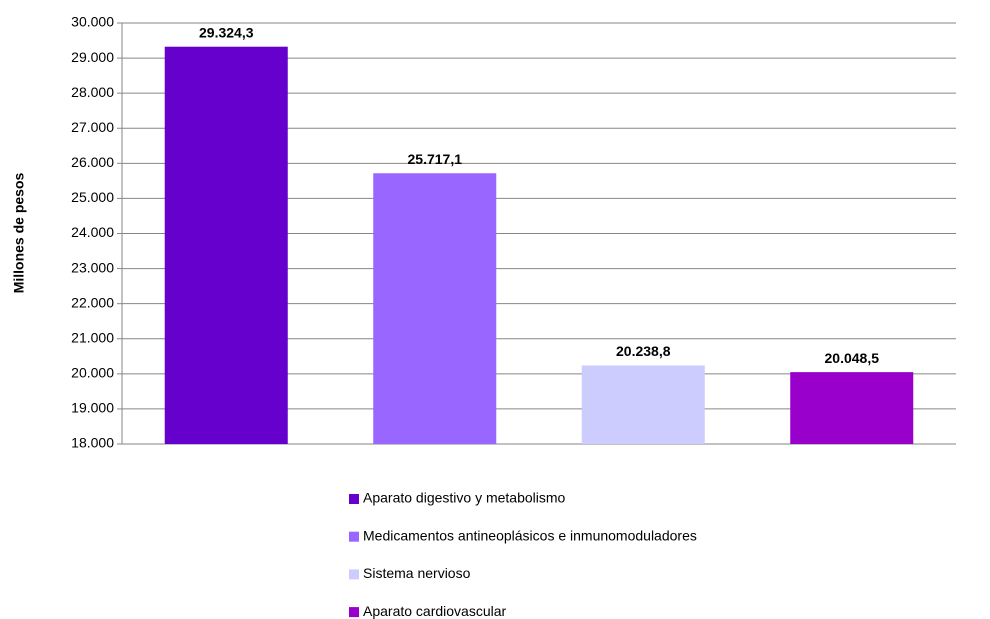 The image size is (990, 619). Describe the element at coordinates (92, 127) in the screenshot. I see `y-tick-label: 27.000` at that location.